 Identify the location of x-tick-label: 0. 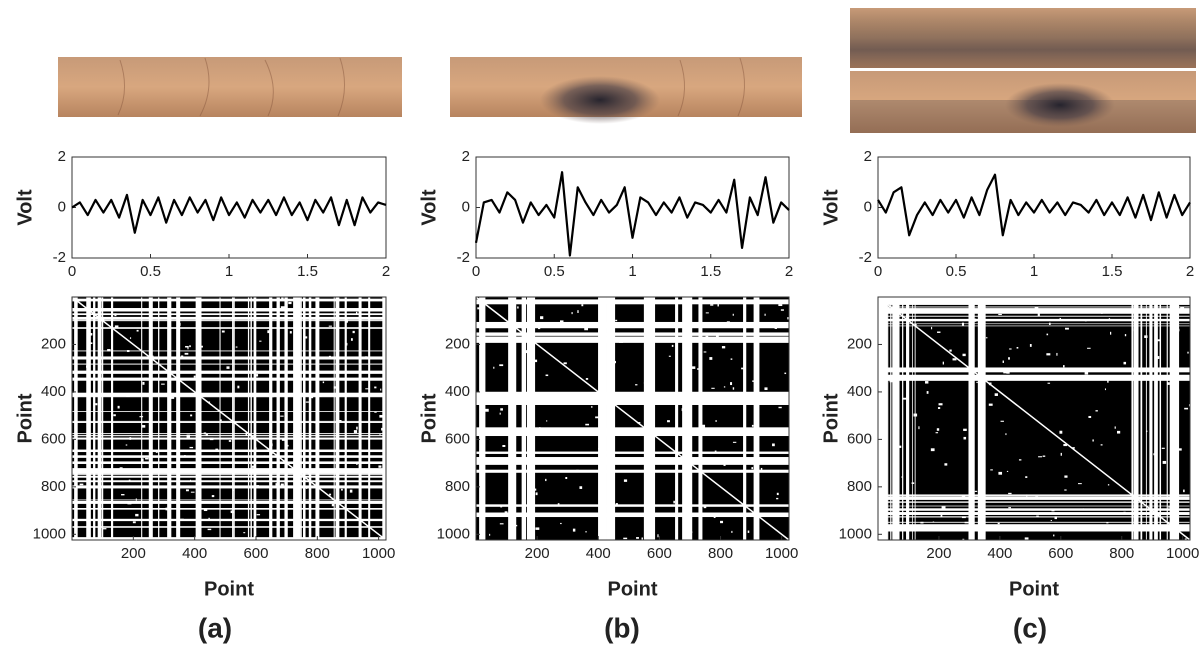
(72, 271).